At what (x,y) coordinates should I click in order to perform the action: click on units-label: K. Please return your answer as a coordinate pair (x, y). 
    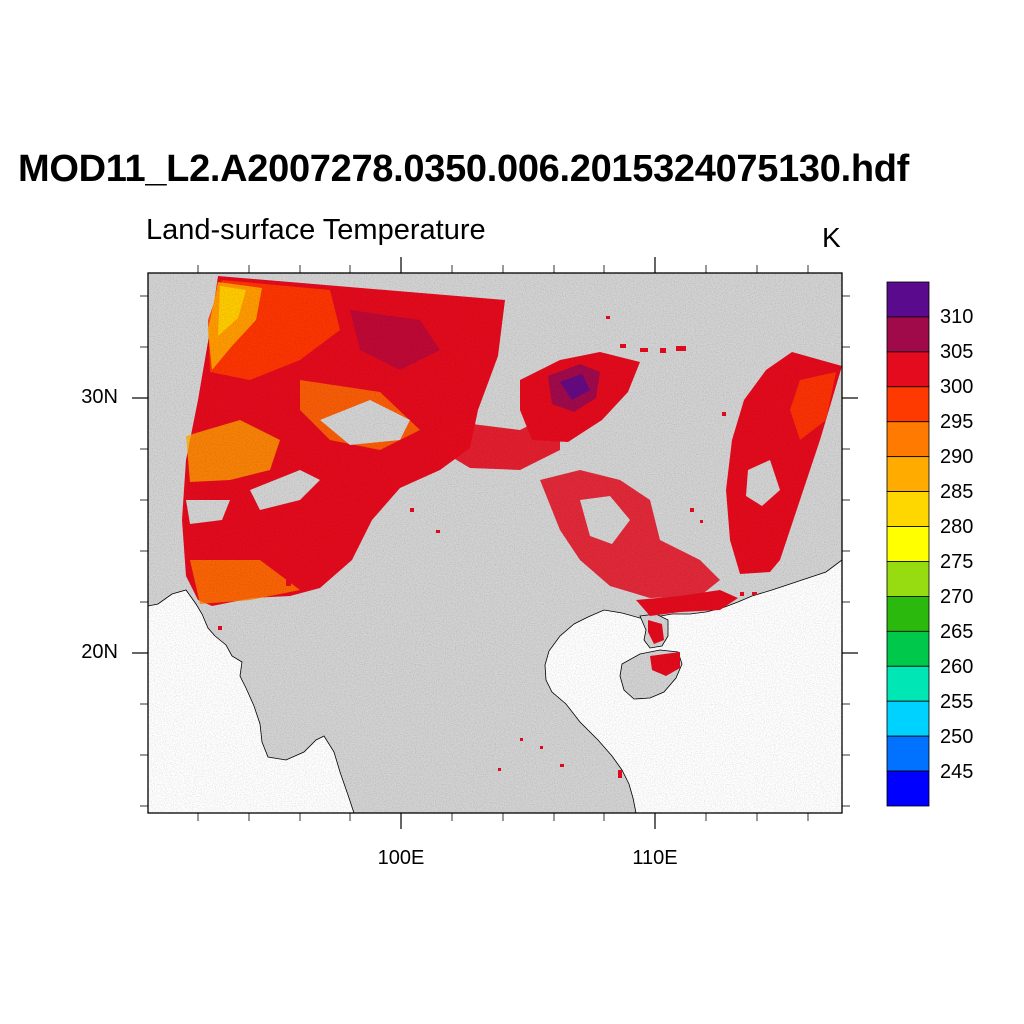
    Looking at the image, I should click on (831, 237).